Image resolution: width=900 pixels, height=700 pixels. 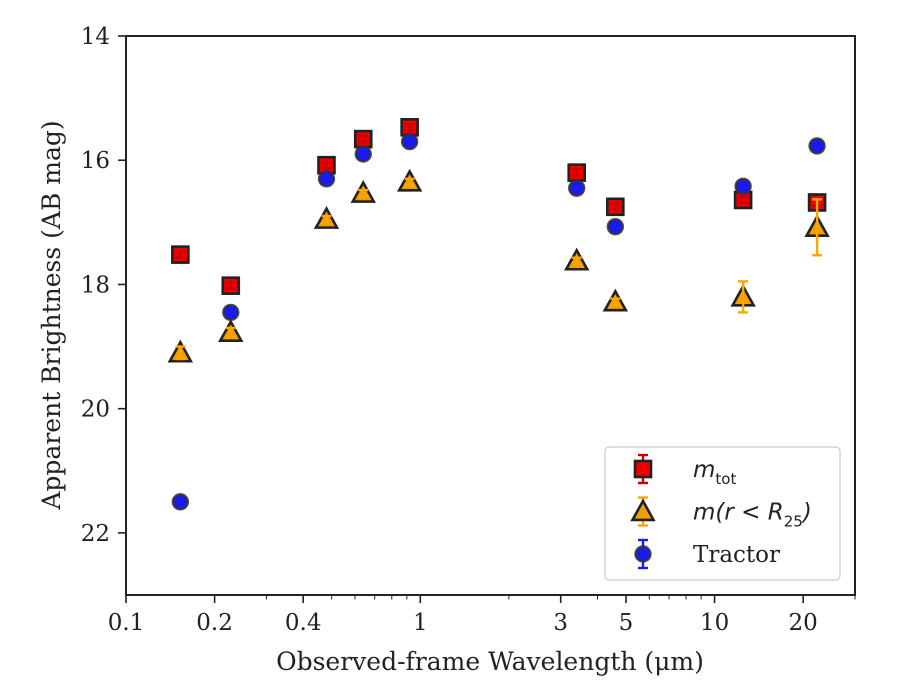 I want to click on legend-label: m(r < R25), so click(x=752, y=515).